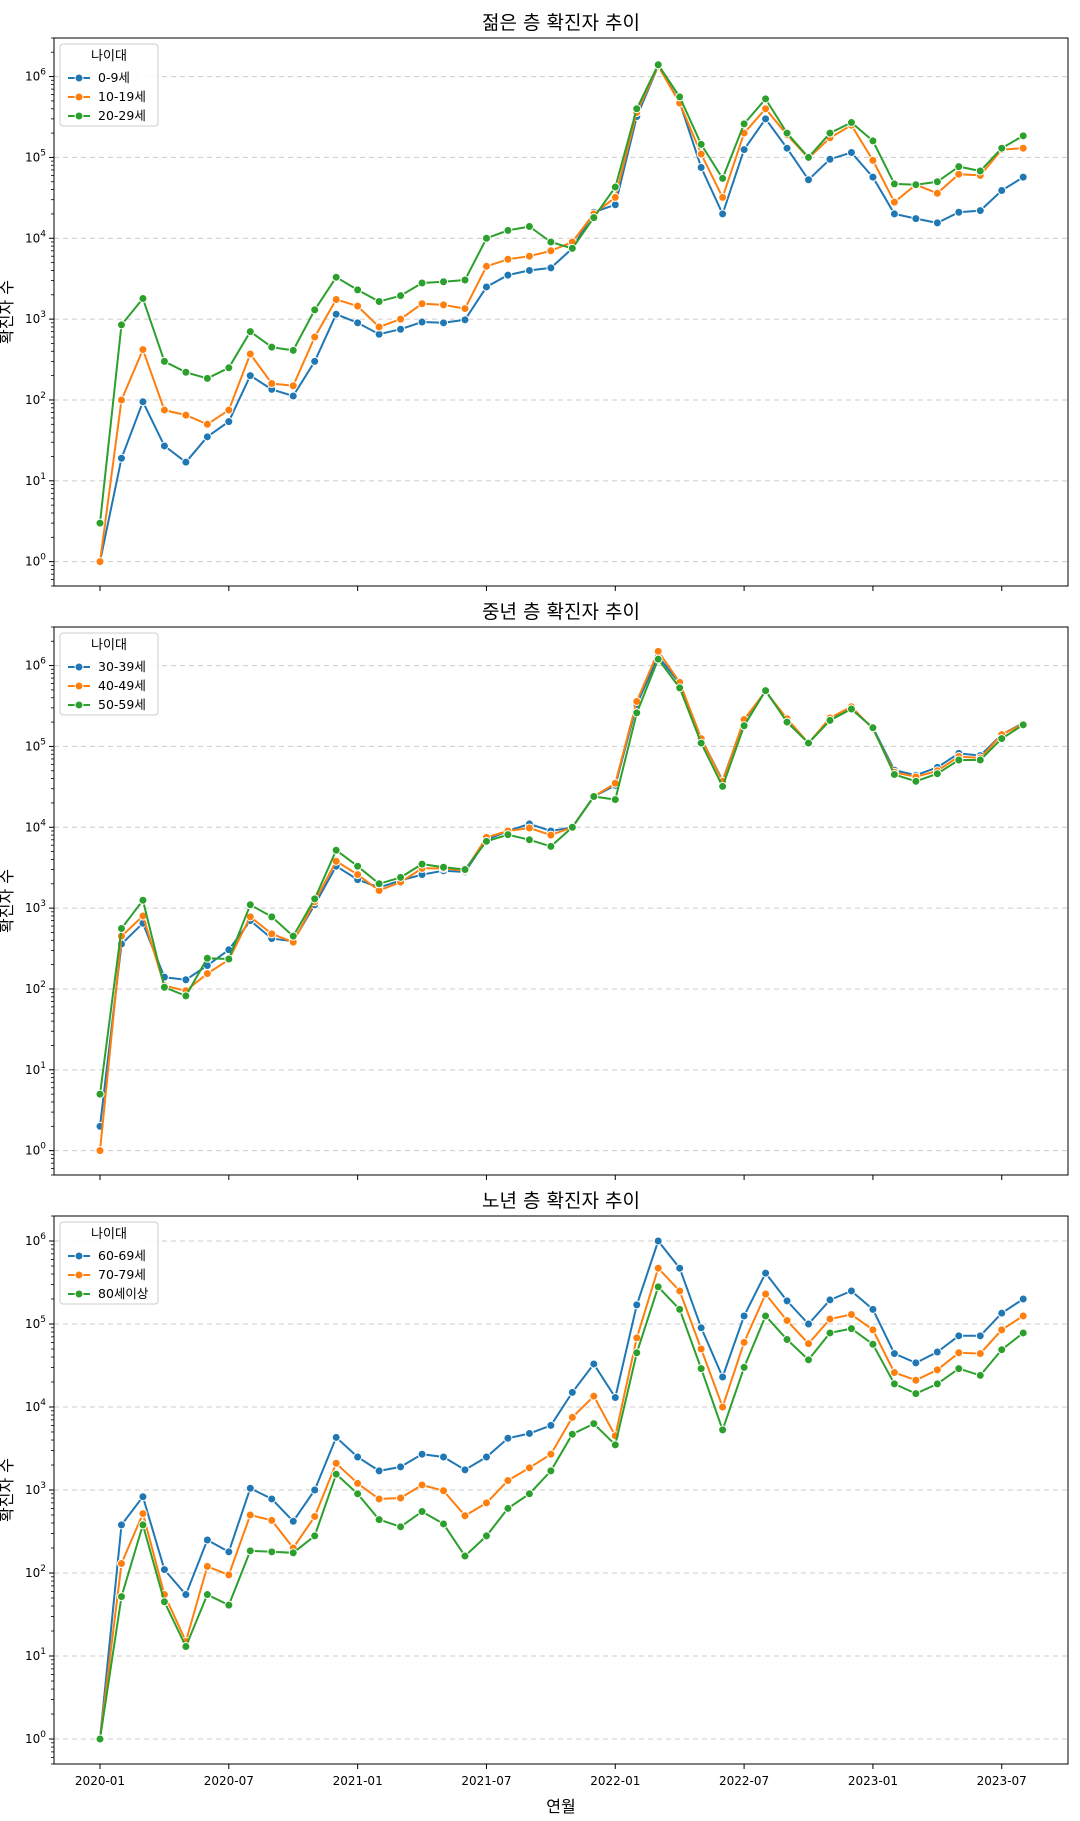  Describe the element at coordinates (615, 1781) in the screenshot. I see `x-tick-label: 2022-01` at that location.